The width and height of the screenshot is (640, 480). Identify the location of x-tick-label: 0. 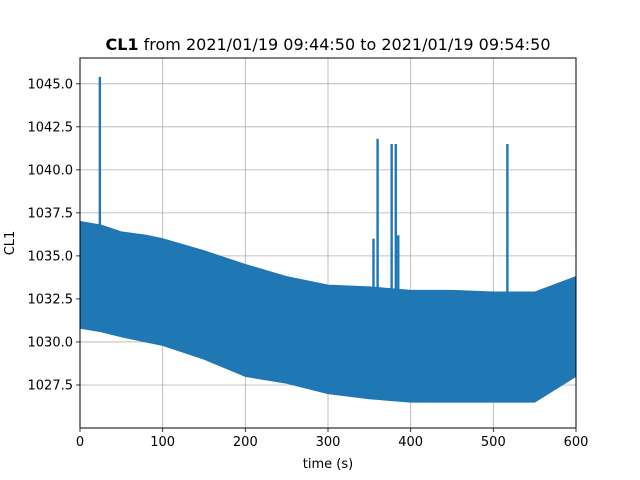
(80, 442).